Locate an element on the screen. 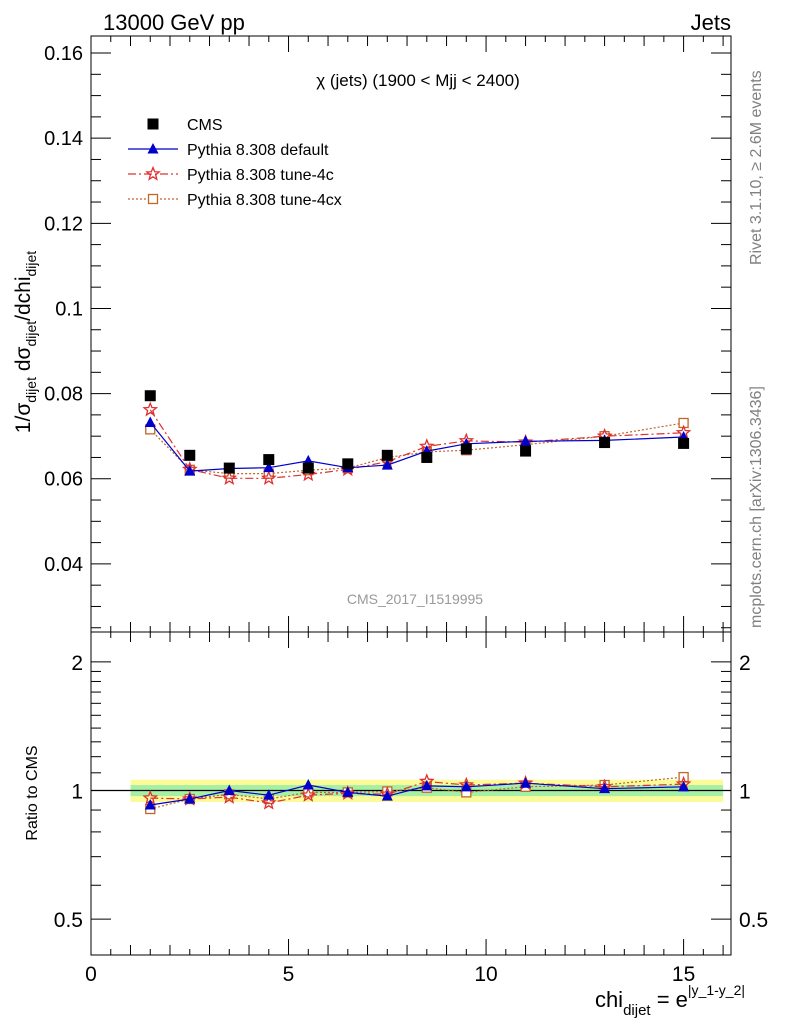  ylabel-part-a: 1/σ is located at coordinates (23, 418).